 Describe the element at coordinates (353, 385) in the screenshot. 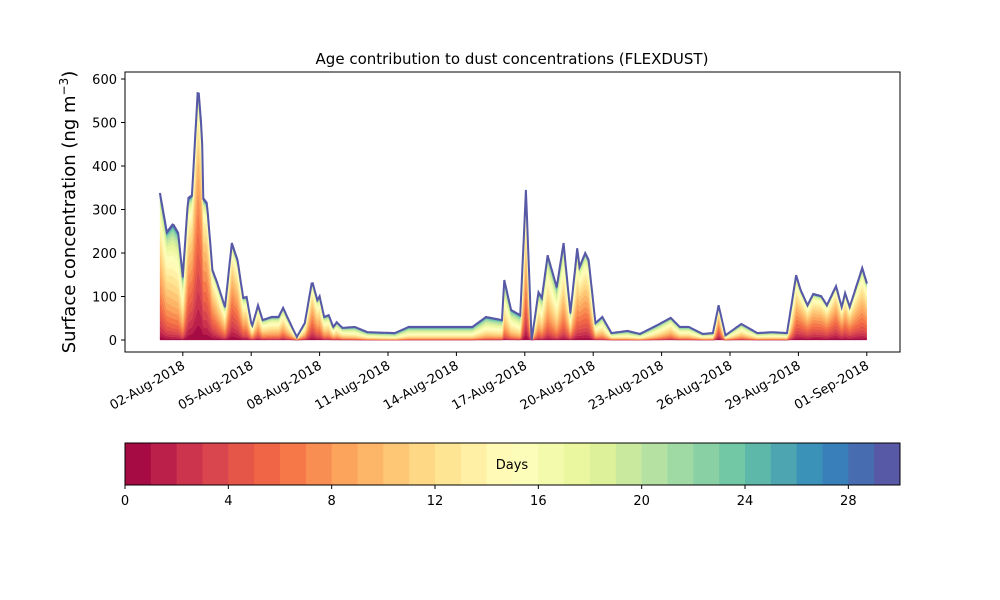

I see `x-tick-label: 11-Aug-2018` at that location.